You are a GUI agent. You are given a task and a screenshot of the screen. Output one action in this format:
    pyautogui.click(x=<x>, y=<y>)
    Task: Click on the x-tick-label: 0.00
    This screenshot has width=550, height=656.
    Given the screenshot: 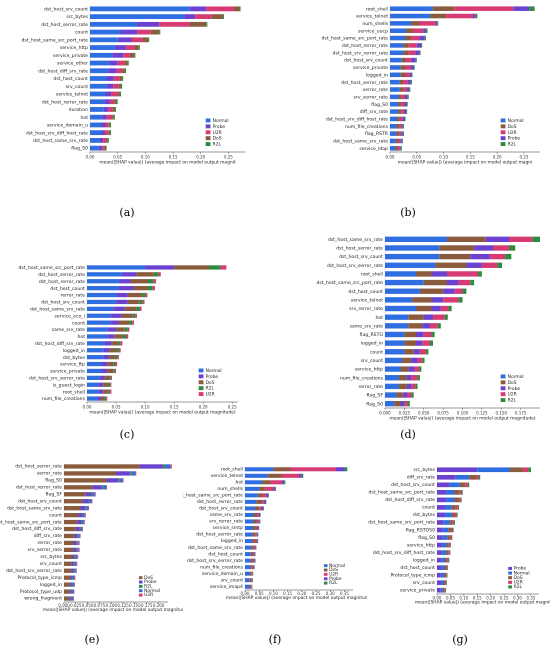 What is the action you would take?
    pyautogui.click(x=390, y=156)
    